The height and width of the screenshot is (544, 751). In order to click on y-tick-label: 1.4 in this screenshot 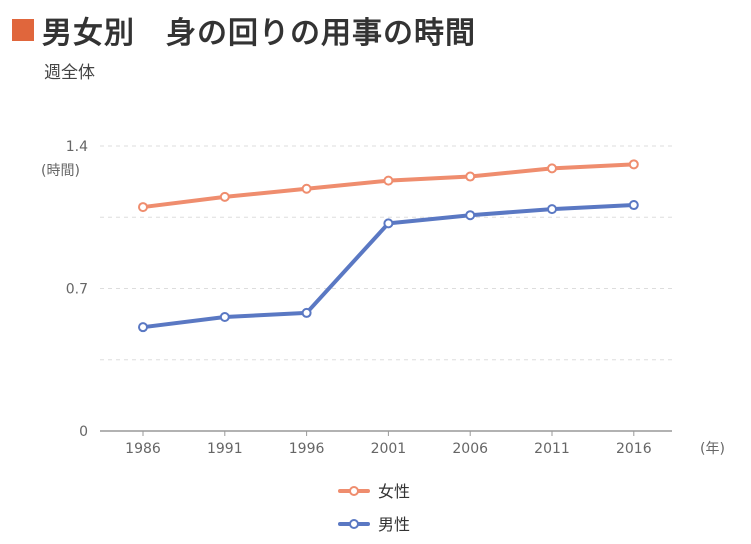, I will do `click(77, 147)`.